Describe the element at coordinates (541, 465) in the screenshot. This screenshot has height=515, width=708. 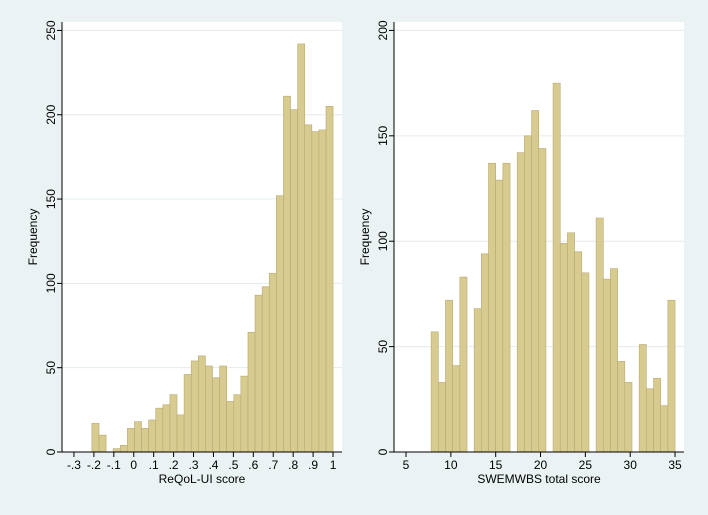
I see `x-tick-label: 20` at that location.